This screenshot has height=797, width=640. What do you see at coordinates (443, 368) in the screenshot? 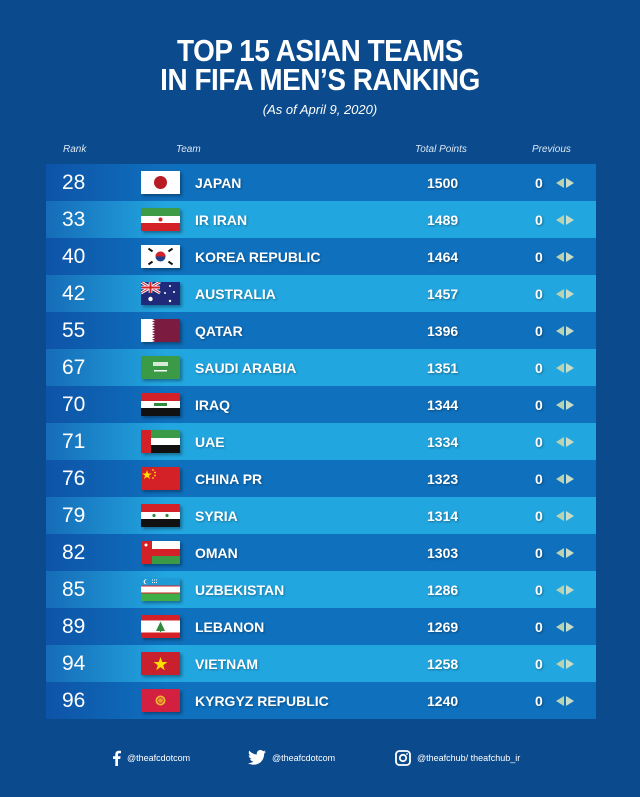
I see `total-points: 1351` at bounding box center [443, 368].